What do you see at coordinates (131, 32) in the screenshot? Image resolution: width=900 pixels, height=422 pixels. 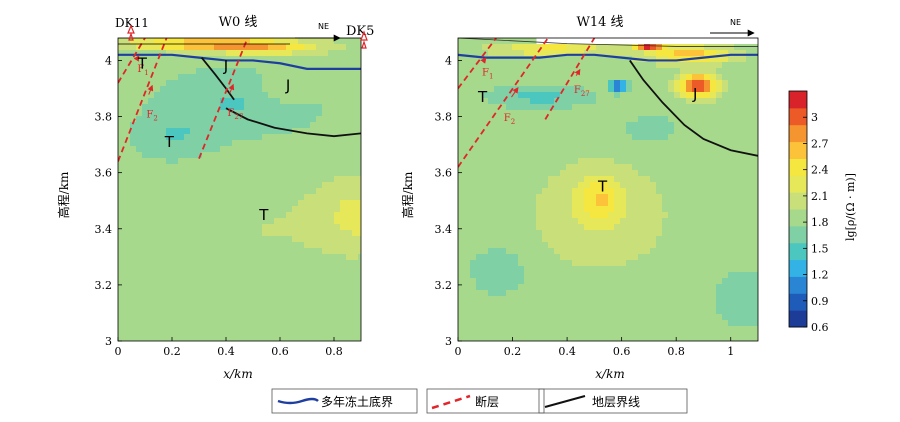 I see `station-icon-dk11` at bounding box center [131, 32].